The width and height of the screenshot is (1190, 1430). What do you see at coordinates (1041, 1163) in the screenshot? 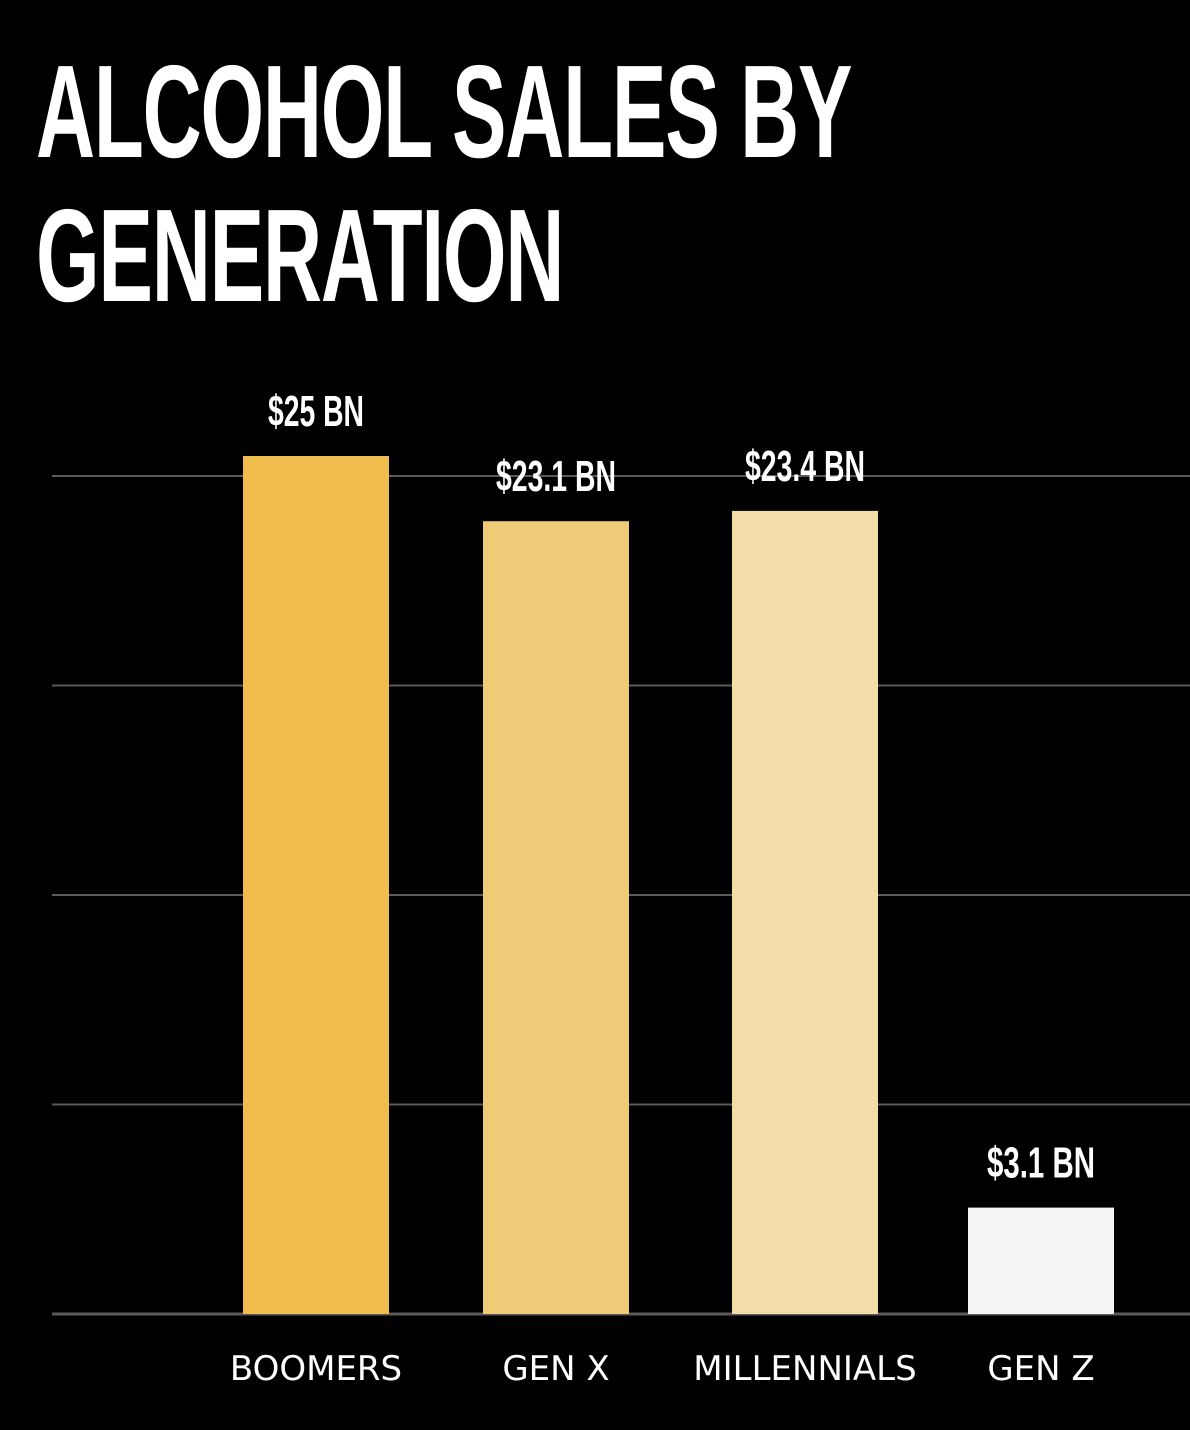
I see `value-label: $3.1 BN` at bounding box center [1041, 1163].